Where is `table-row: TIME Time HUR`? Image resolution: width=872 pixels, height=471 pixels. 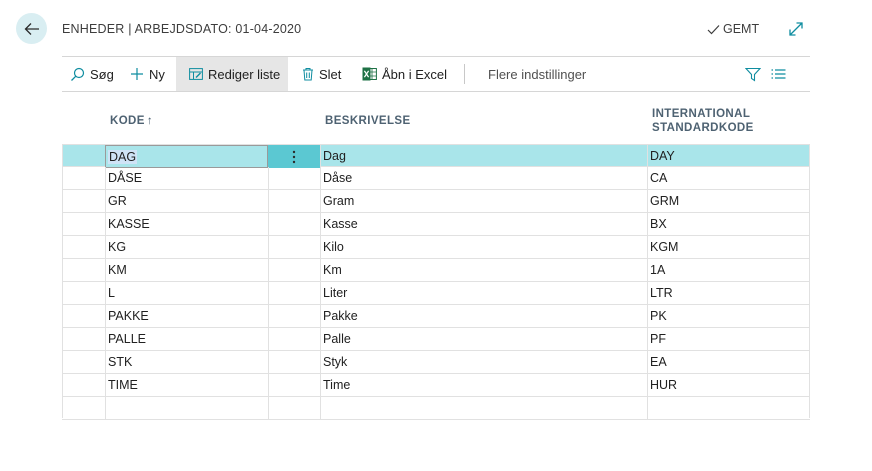
table-row: TIME Time HUR is located at coordinates (436, 385).